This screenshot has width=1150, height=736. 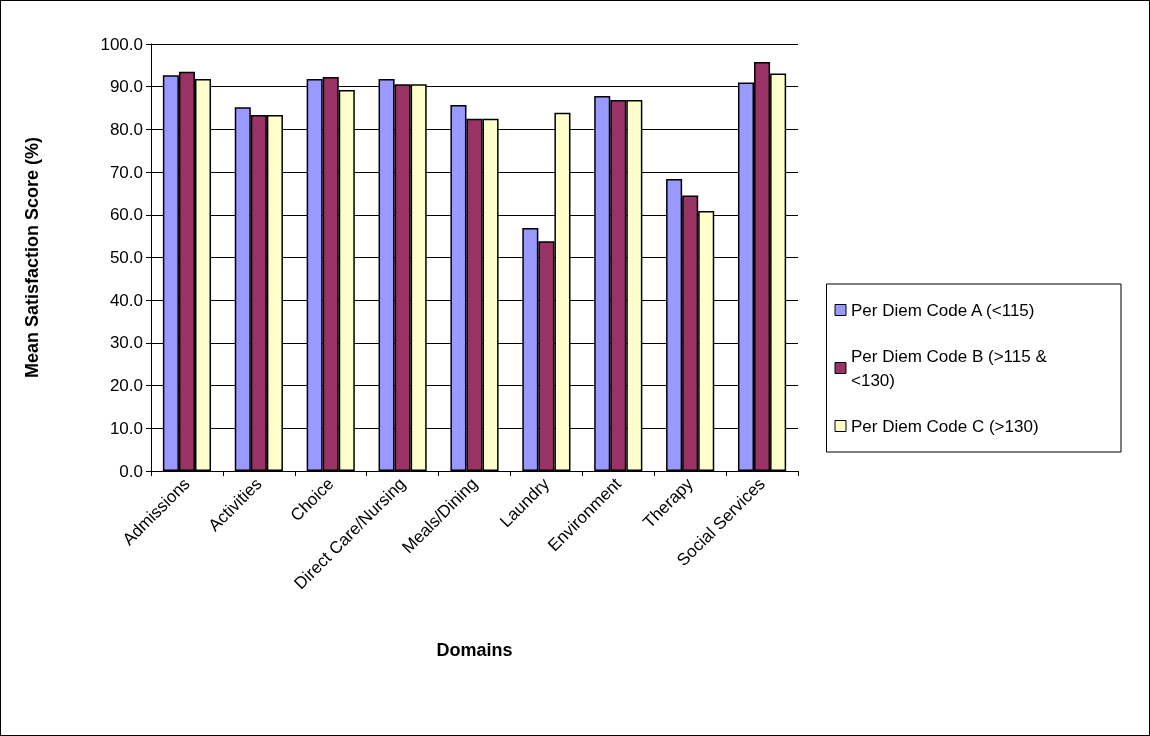 What do you see at coordinates (126, 172) in the screenshot?
I see `y-tick-label: 70.0` at bounding box center [126, 172].